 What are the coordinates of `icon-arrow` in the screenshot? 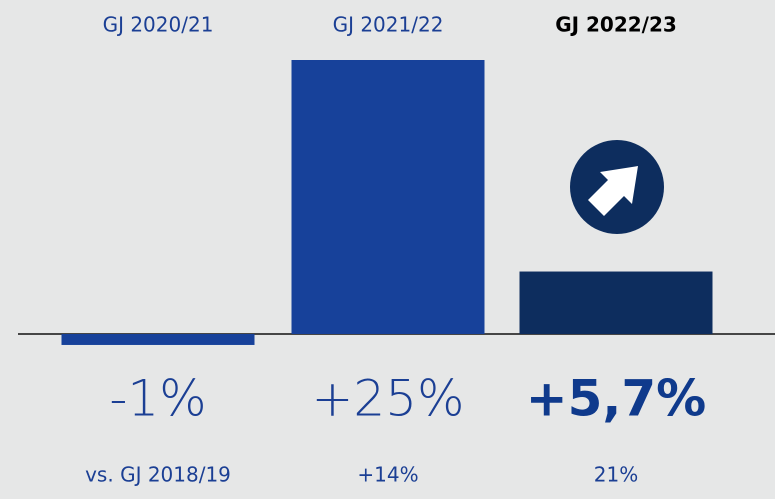 It's located at (613, 191).